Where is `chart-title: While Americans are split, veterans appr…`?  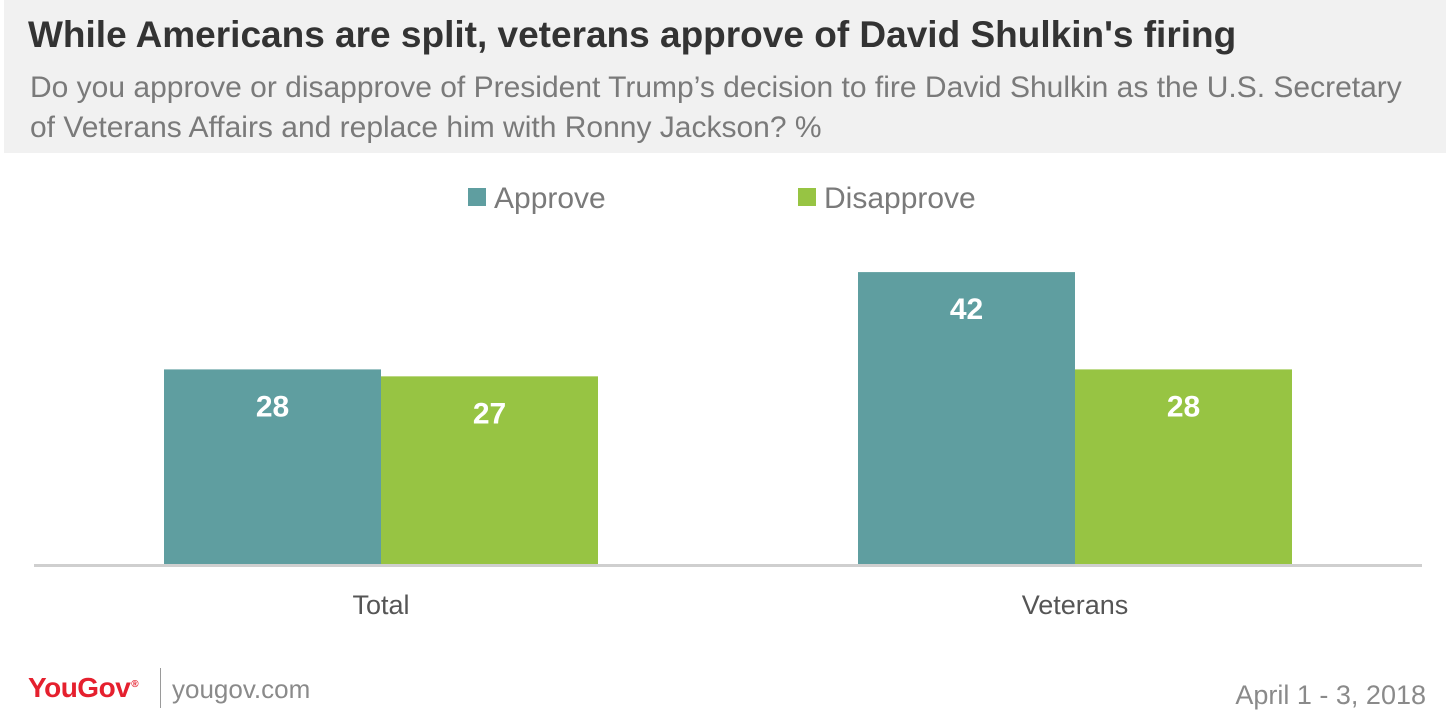 chart-title: While Americans are split, veterans appr… is located at coordinates (632, 34).